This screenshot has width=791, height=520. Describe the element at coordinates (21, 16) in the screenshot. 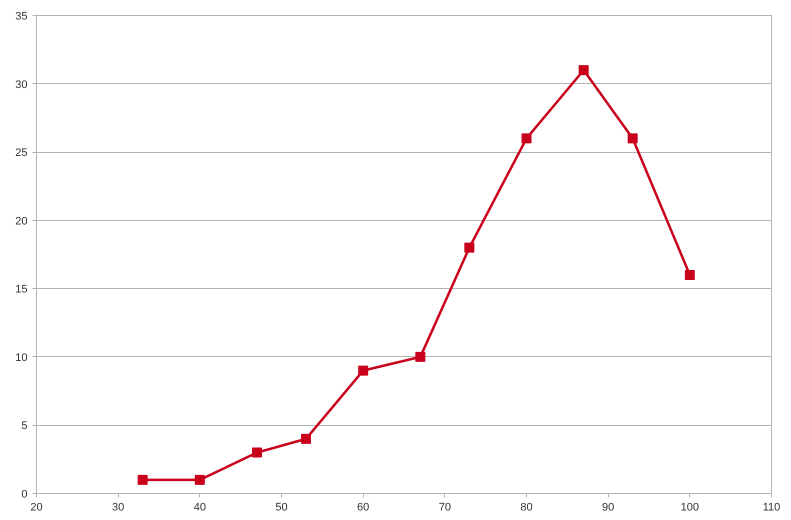

I see `y-tick-label: 35` at that location.